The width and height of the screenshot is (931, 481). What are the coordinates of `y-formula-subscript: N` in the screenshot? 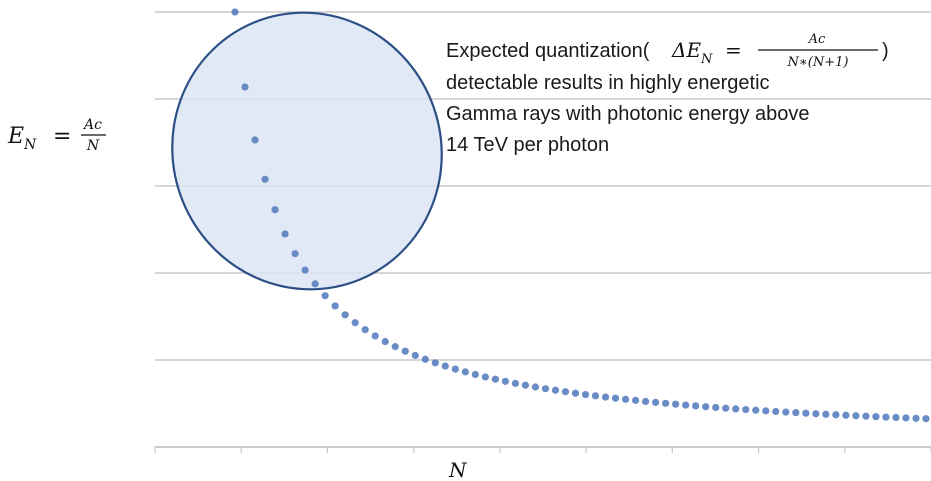 It's located at (30, 145).